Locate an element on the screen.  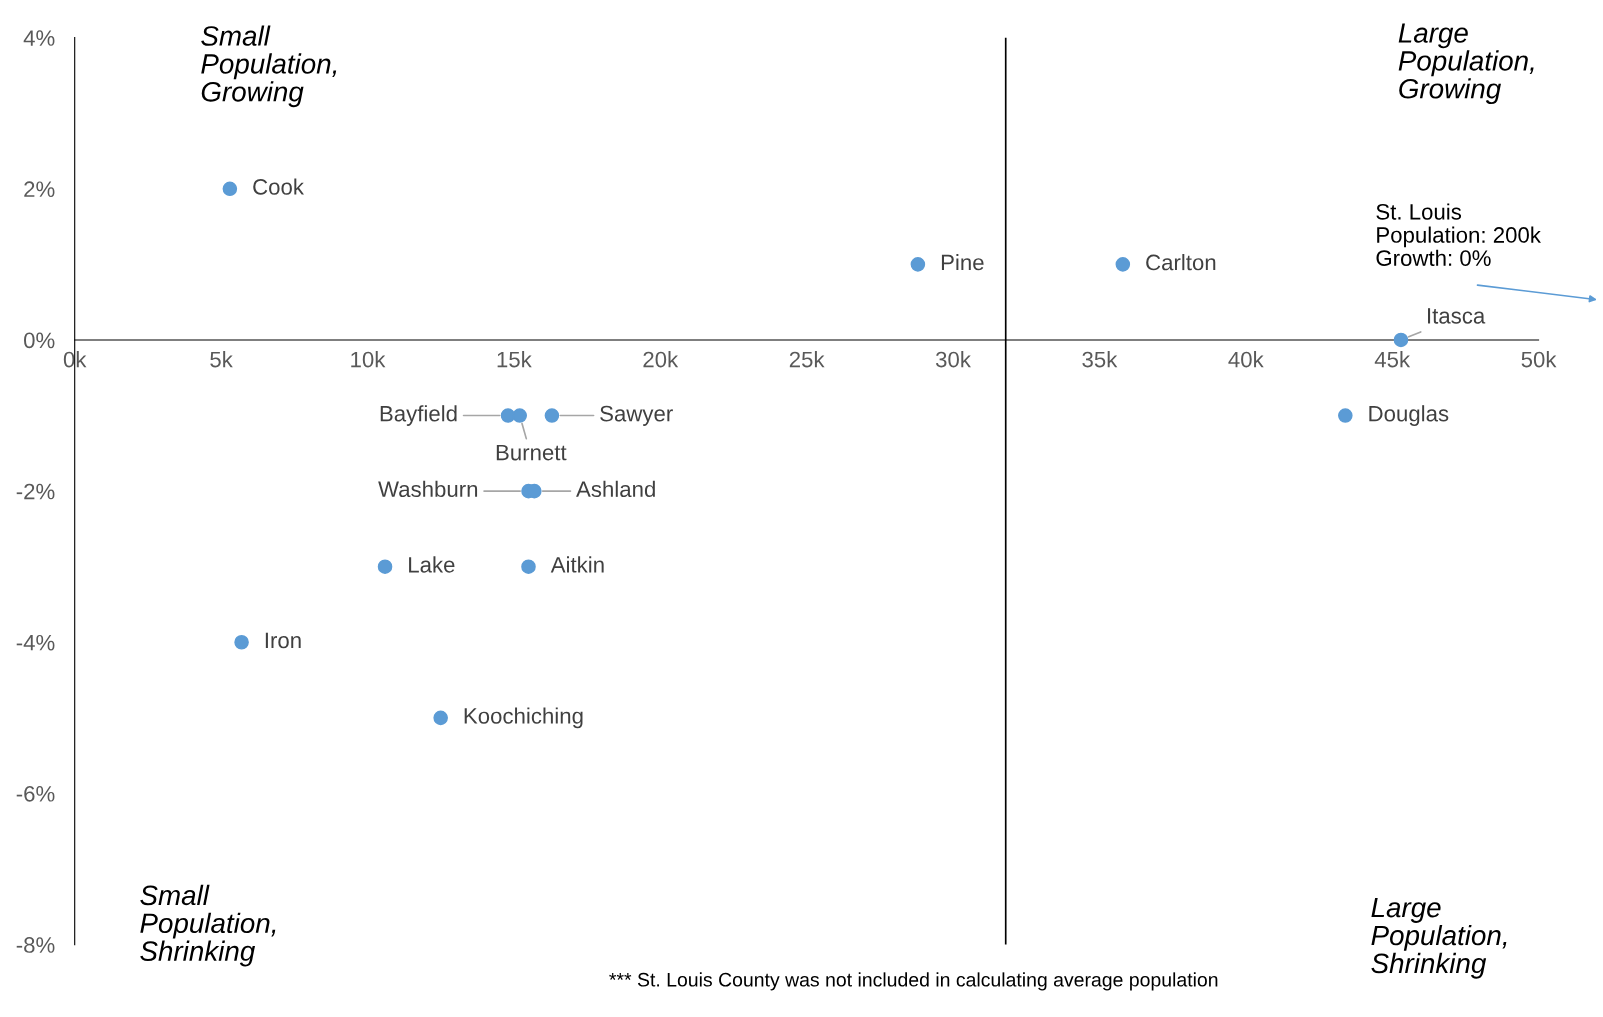
y-tick-label: 2% is located at coordinates (39, 189).